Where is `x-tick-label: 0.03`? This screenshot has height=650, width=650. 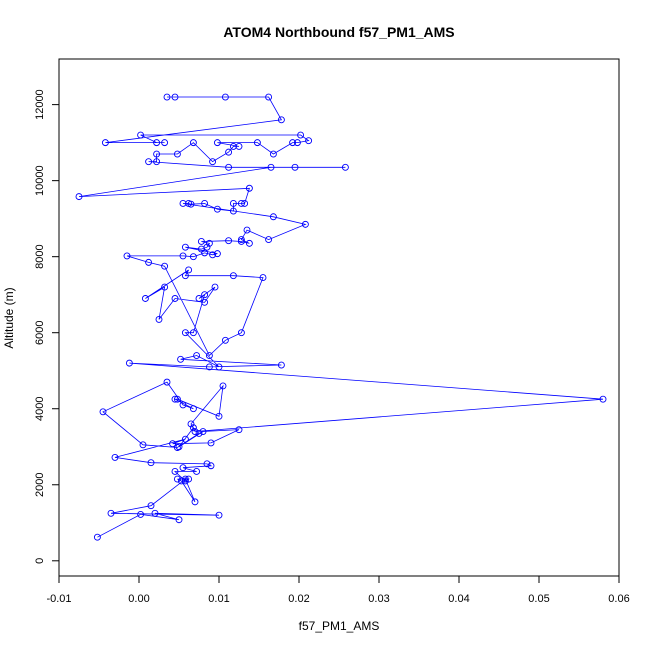
x-tick-label: 0.03 is located at coordinates (378, 599).